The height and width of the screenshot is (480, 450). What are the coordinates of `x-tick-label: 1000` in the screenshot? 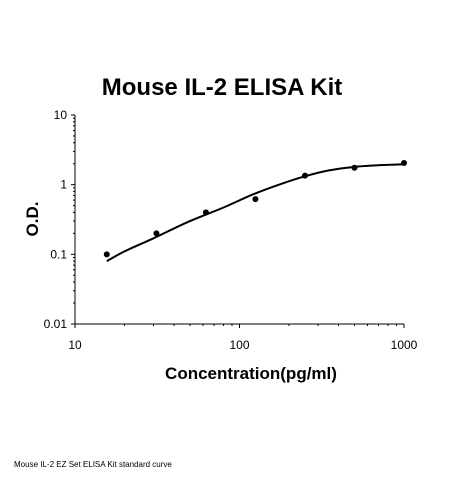 It's located at (404, 345).